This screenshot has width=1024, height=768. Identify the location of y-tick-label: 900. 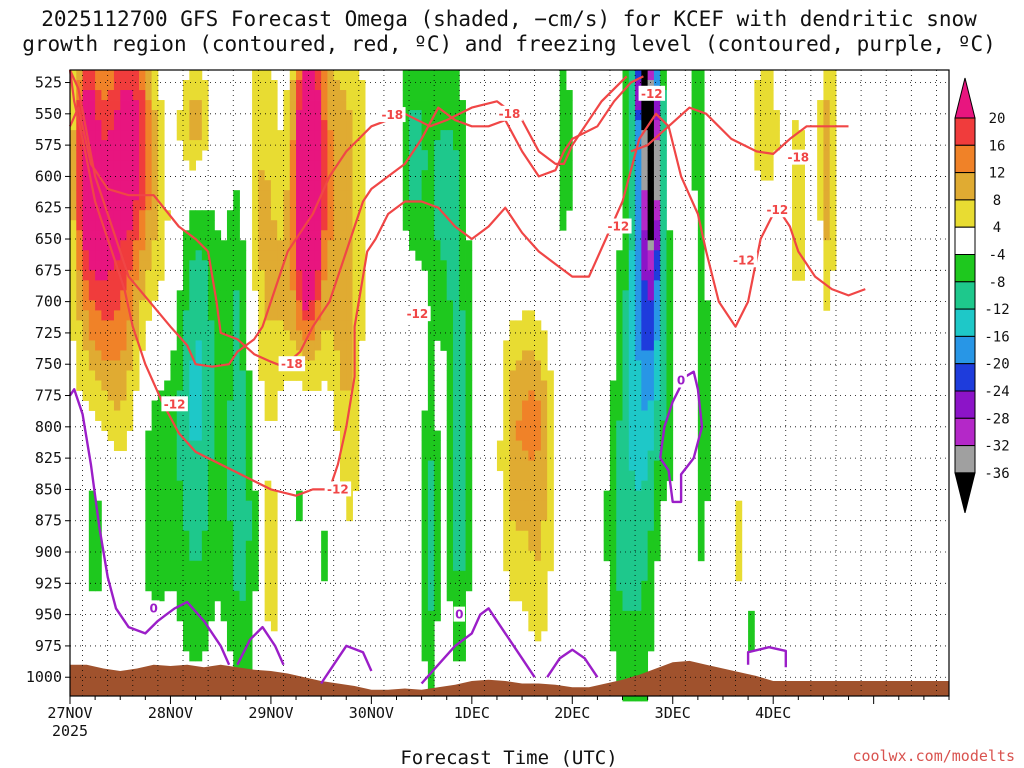
(48, 552).